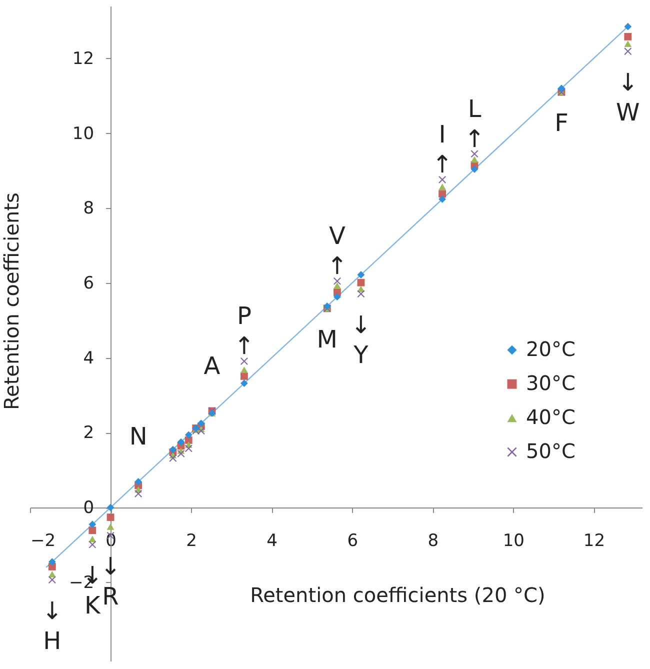 This screenshot has height=669, width=650. I want to click on annotation: ↓ W, so click(628, 97).